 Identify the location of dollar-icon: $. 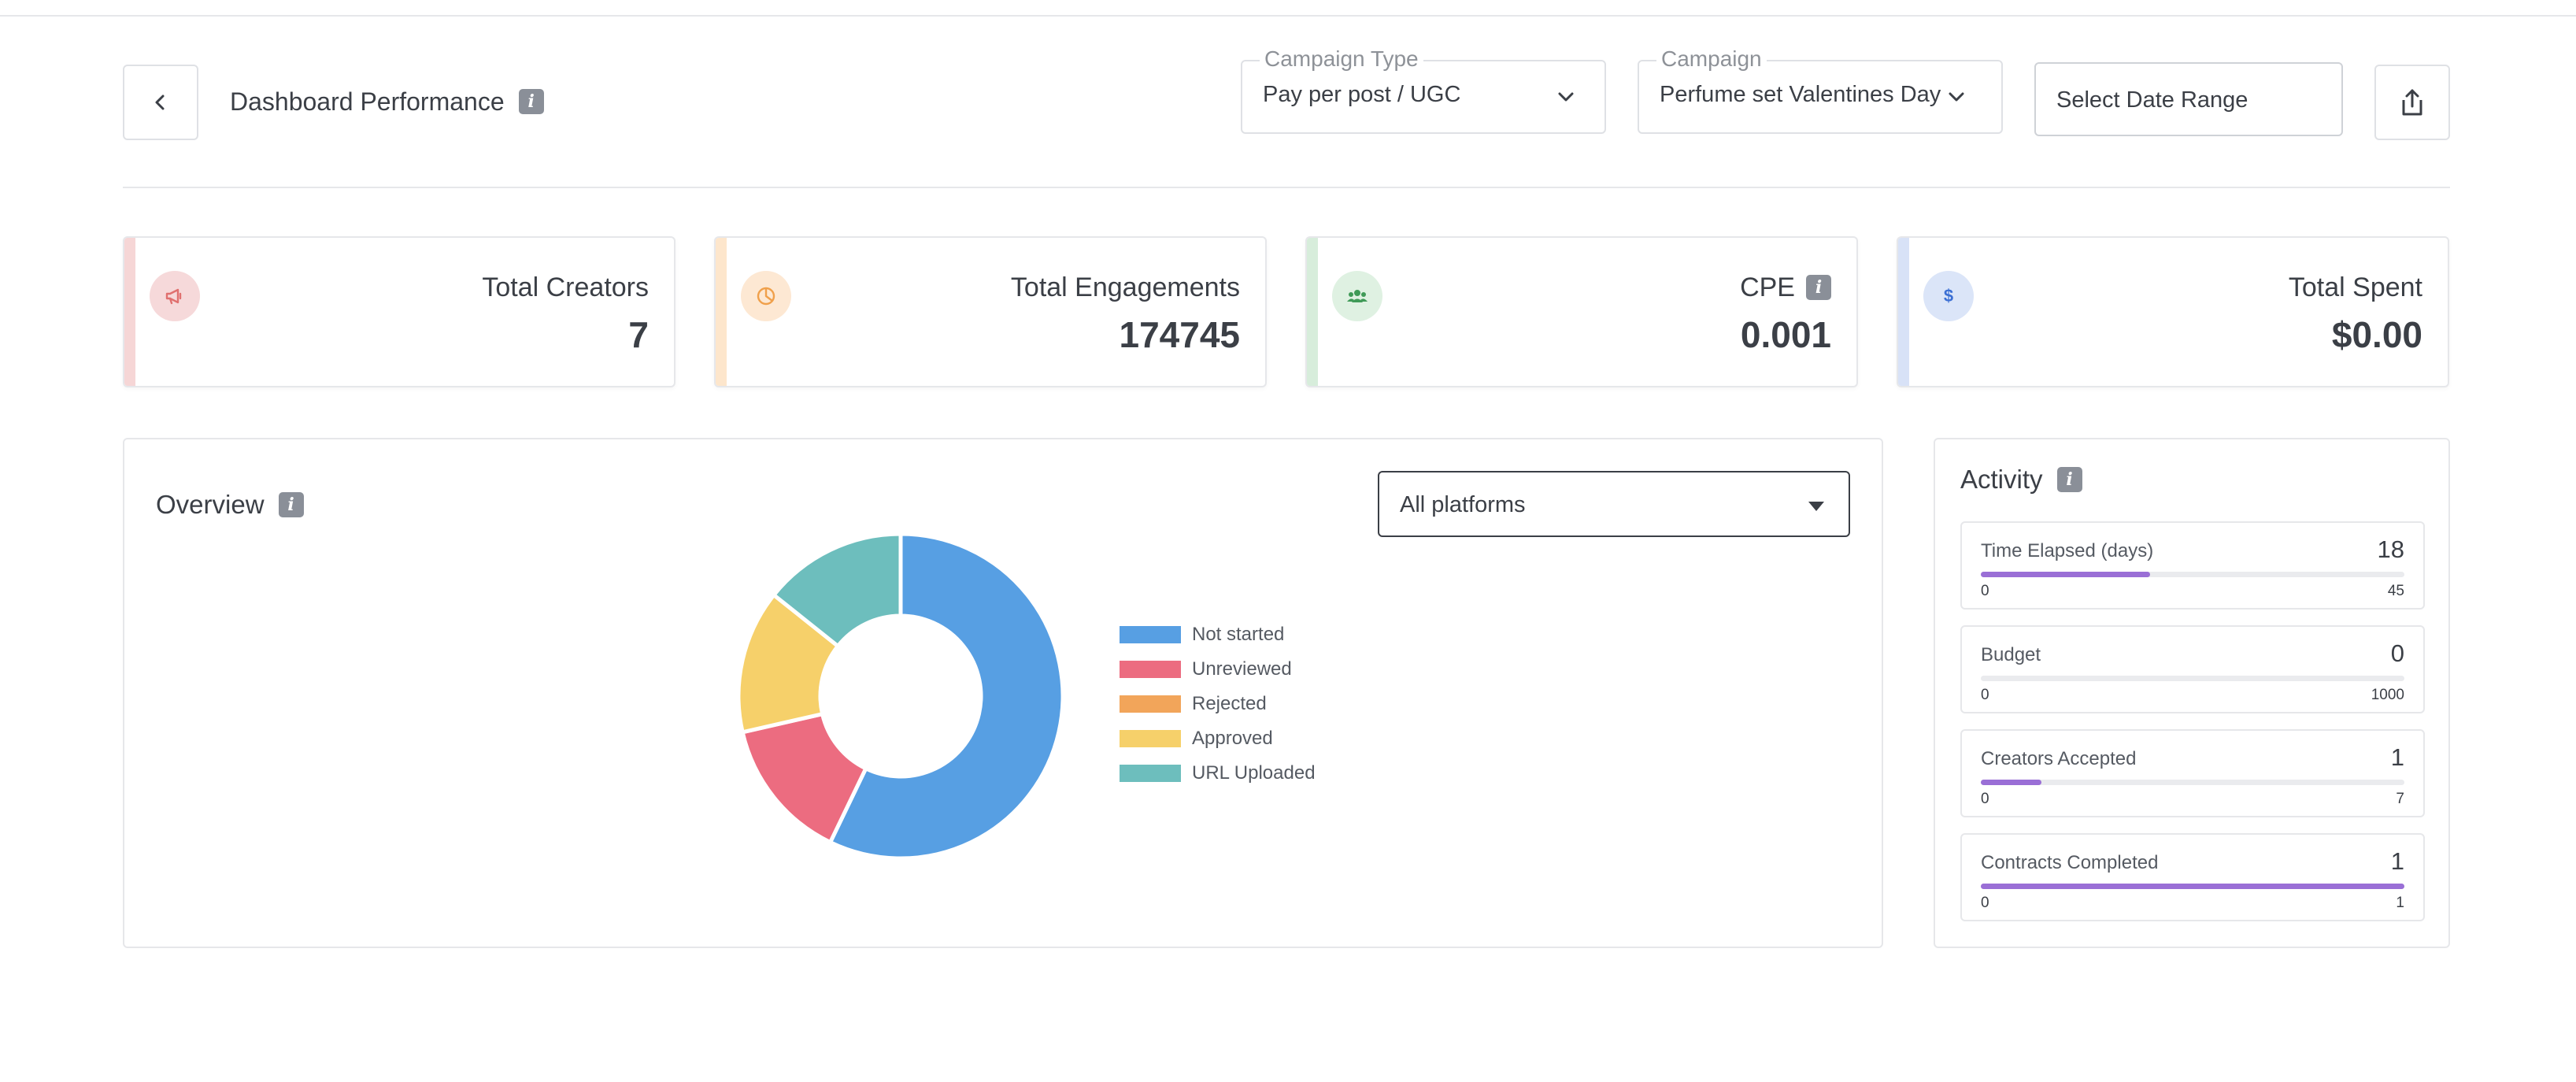
(1948, 296).